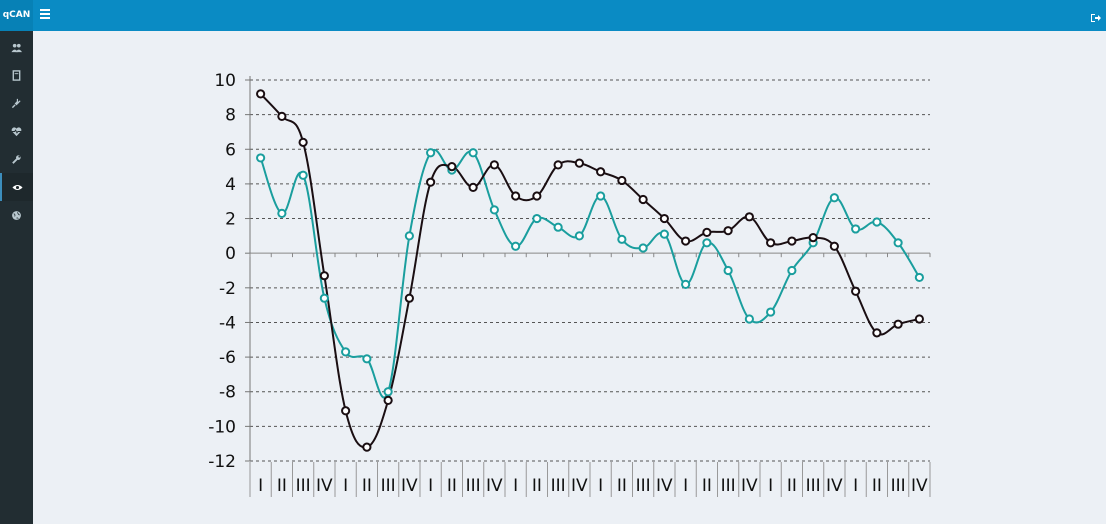  Describe the element at coordinates (16, 277) in the screenshot. I see `sidebar` at that location.